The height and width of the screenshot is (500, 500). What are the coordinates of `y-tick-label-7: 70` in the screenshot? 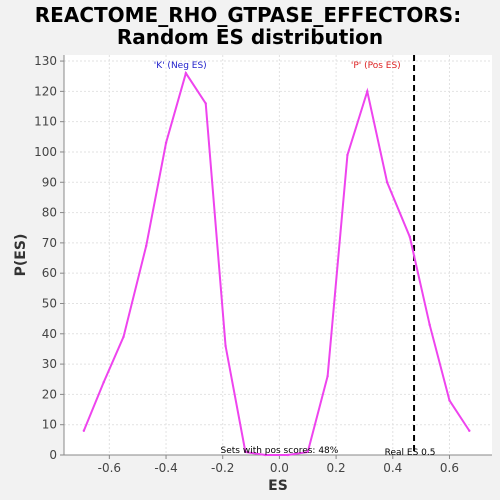 It's located at (49, 243).